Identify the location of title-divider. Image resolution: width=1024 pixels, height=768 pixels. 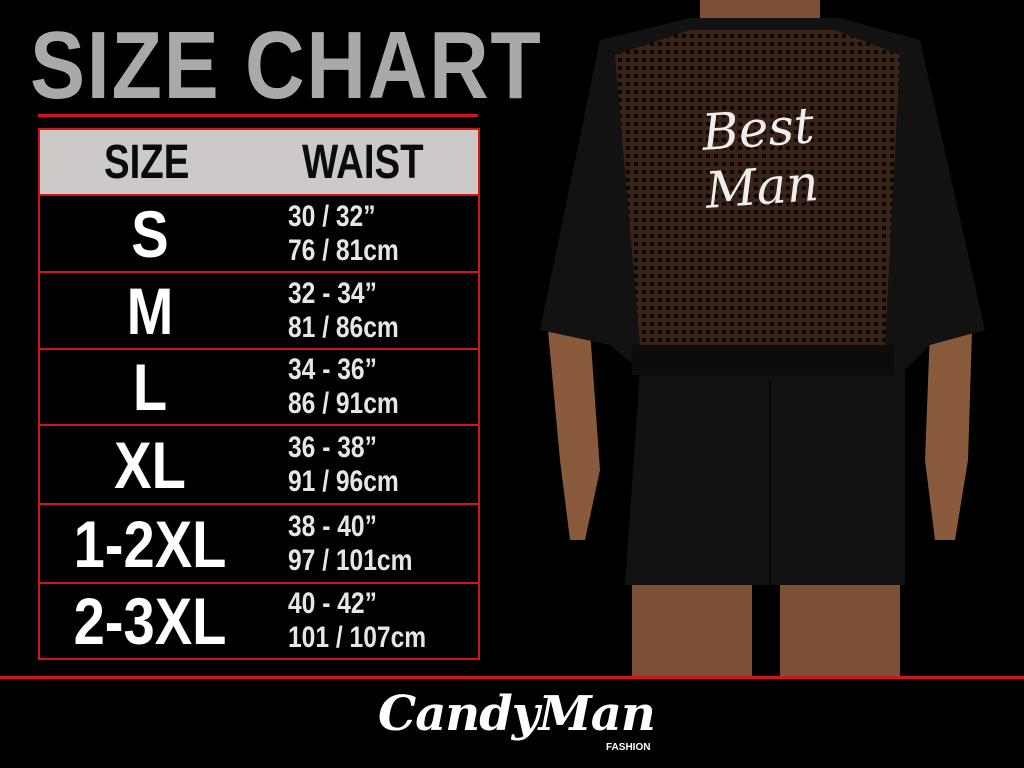
(258, 115).